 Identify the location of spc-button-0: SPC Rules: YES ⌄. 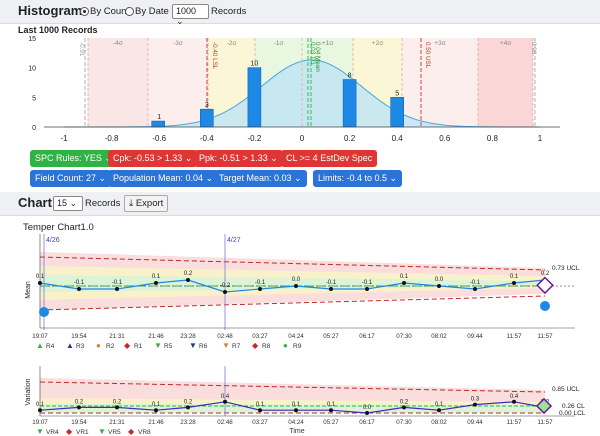
(73, 158).